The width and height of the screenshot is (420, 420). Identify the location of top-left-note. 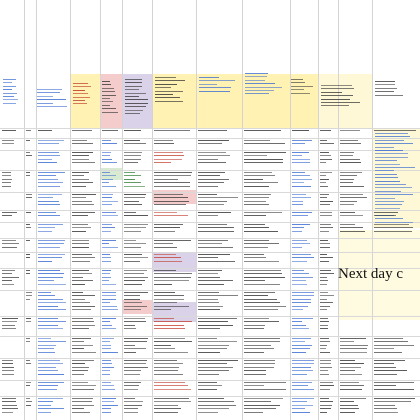
(13, 96).